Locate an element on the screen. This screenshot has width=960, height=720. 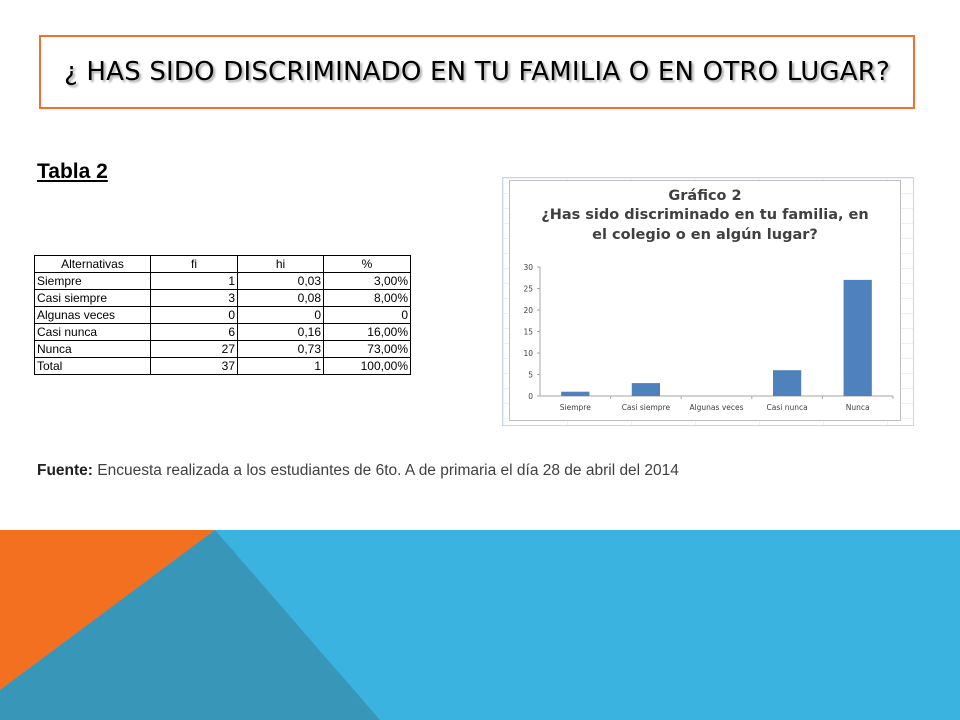
y-tick-label: 30 is located at coordinates (528, 267).